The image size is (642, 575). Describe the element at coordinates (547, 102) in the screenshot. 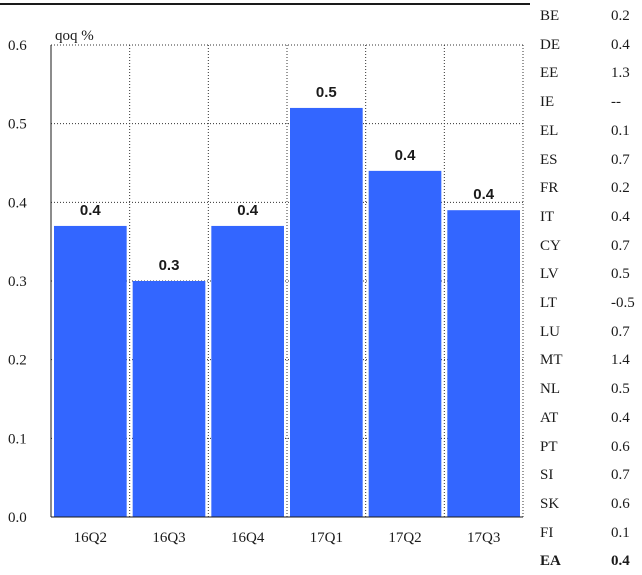

I see `country-code: IE` at that location.